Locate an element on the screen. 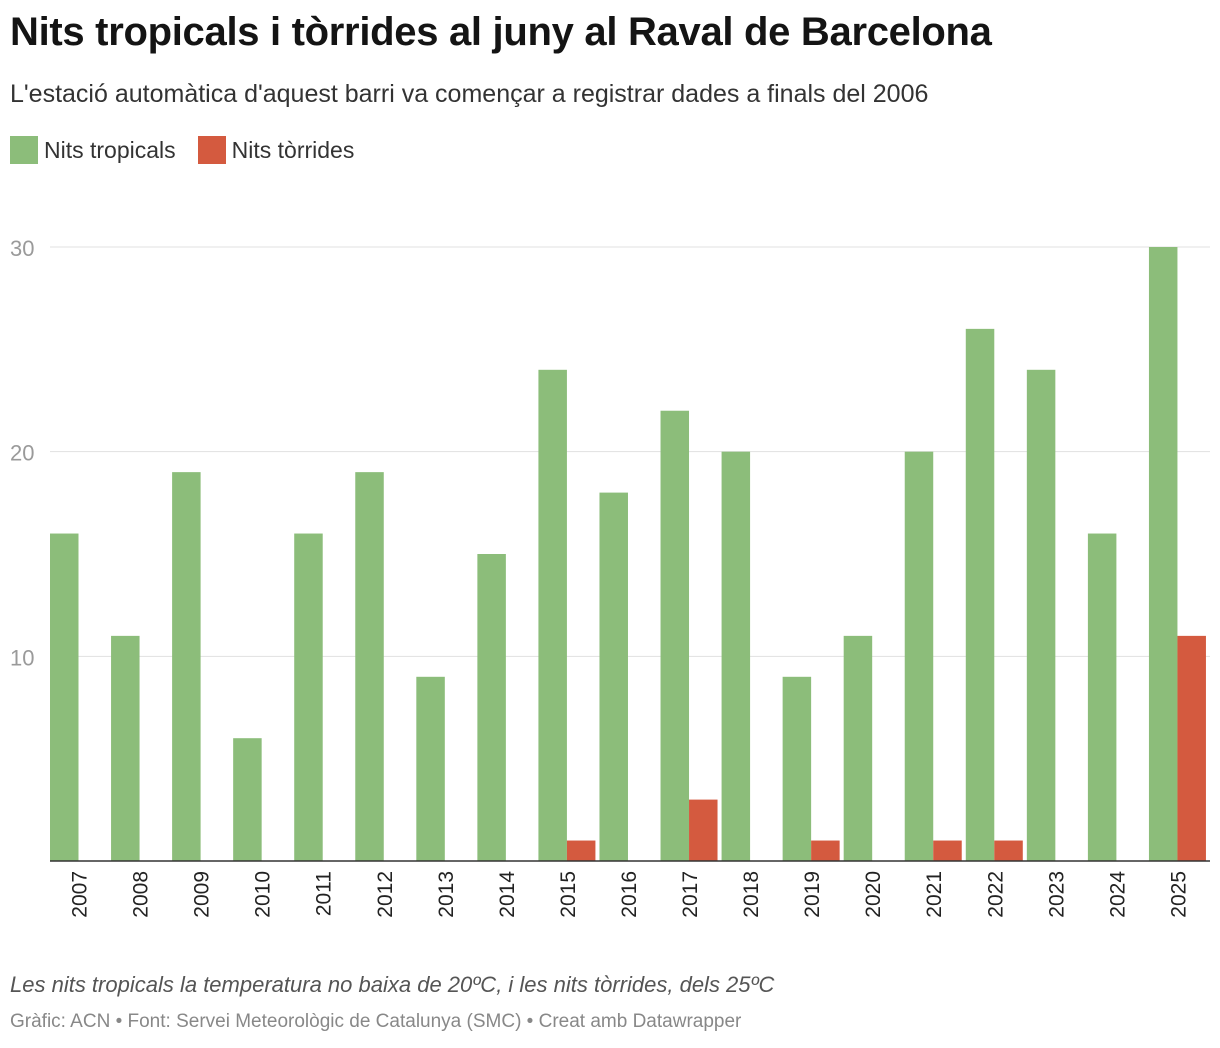 This screenshot has width=1220, height=1048. legend: Nits tropicals Nits tòrrides is located at coordinates (193, 150).